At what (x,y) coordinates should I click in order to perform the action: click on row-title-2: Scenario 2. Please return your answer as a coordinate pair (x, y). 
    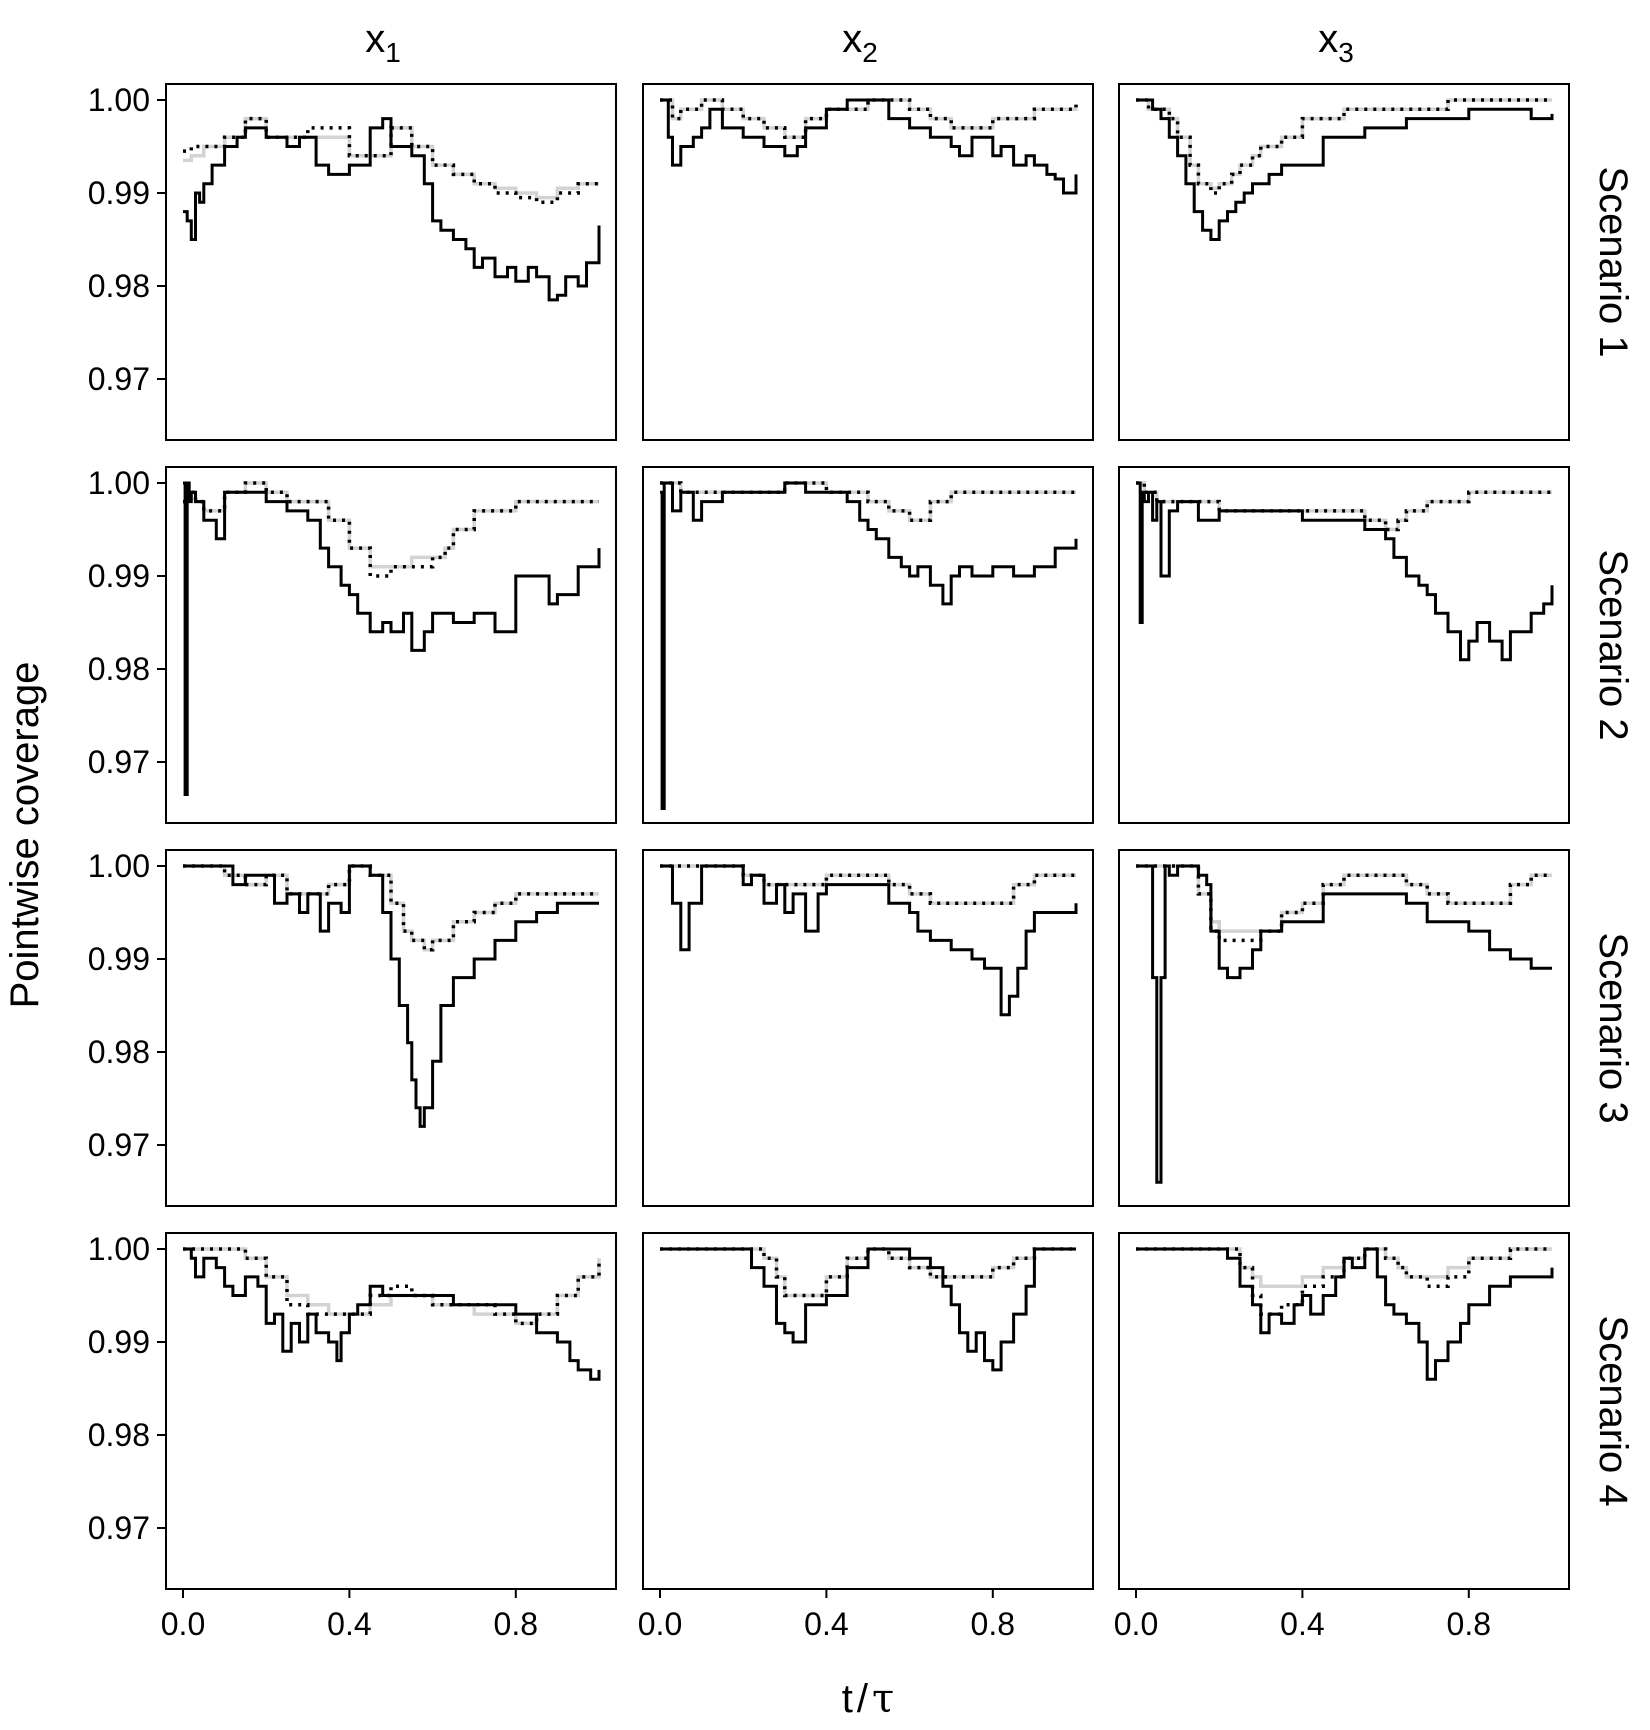
    Looking at the image, I should click on (1613, 644).